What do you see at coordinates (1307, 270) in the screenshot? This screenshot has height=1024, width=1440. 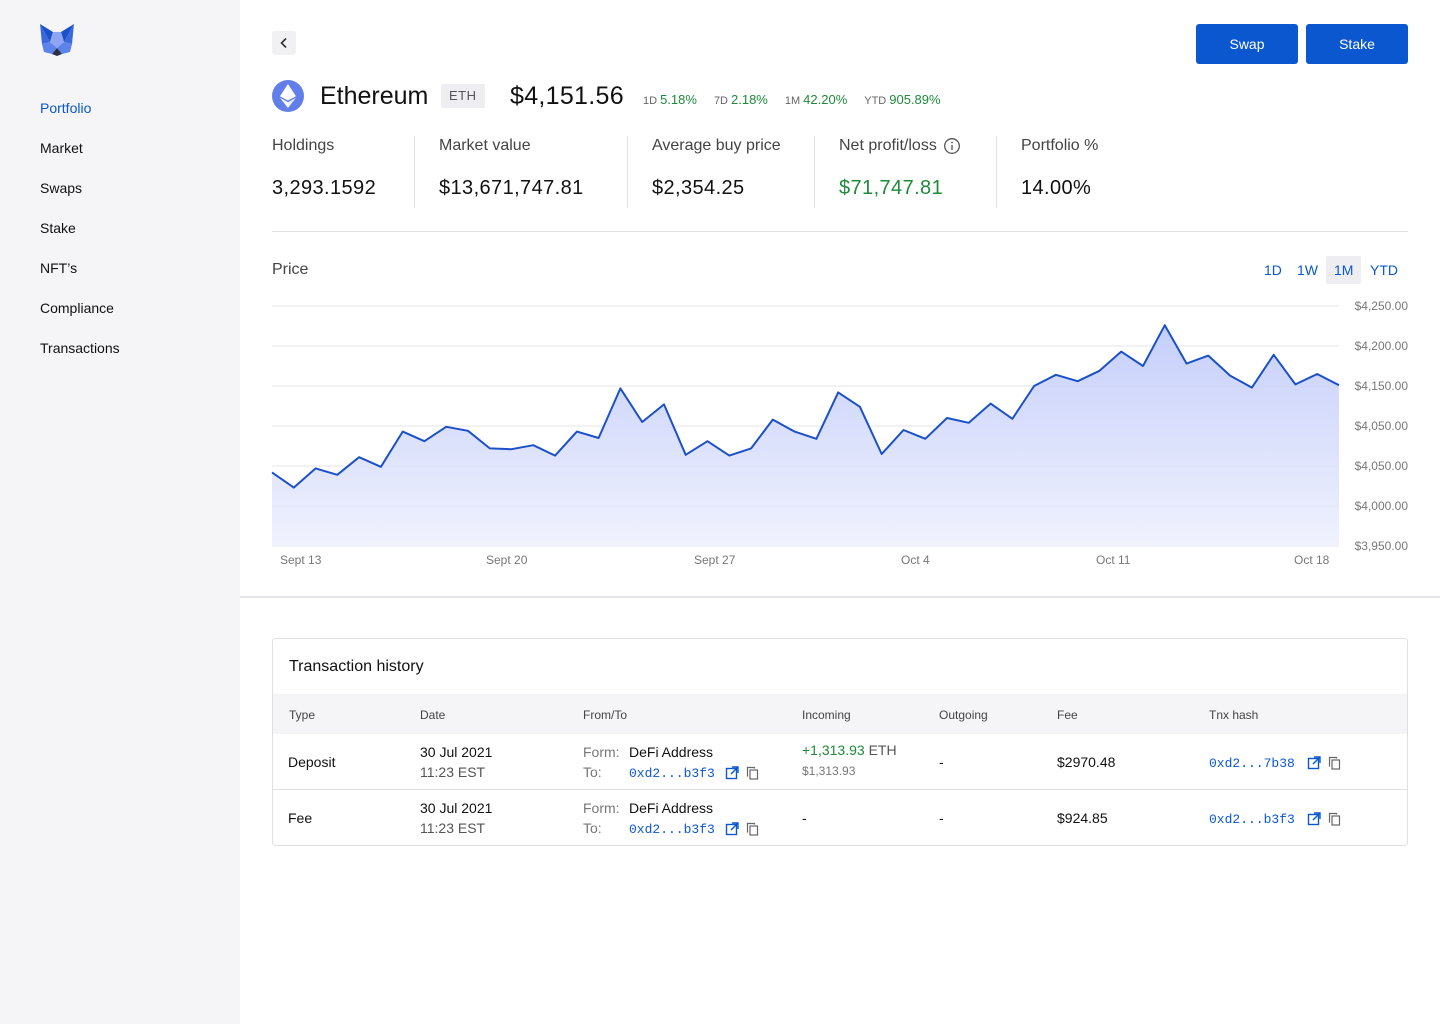 I see `range-tab-1w: 1W` at bounding box center [1307, 270].